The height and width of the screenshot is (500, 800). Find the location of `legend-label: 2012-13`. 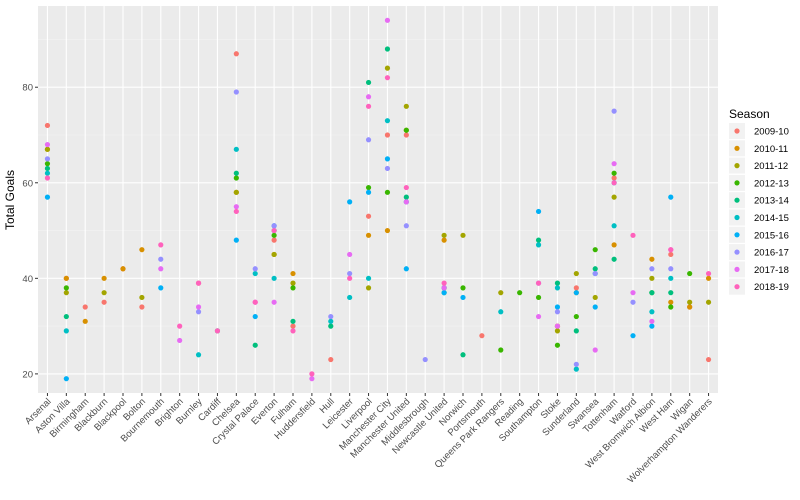

legend-label: 2012-13 is located at coordinates (771, 183).